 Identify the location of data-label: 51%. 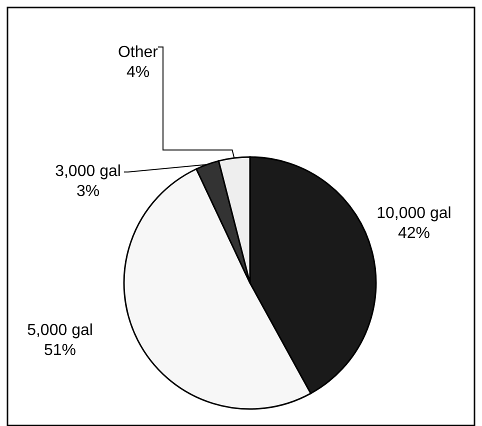
(60, 350).